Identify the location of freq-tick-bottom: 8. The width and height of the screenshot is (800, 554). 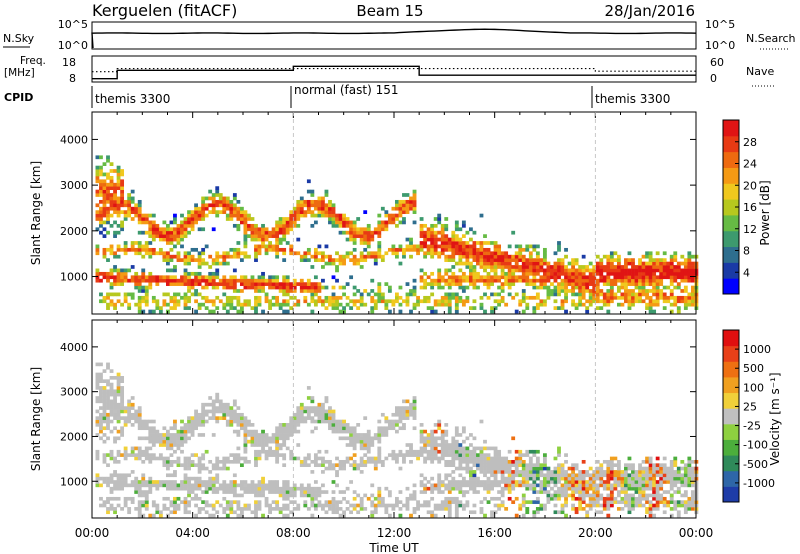
(72, 78).